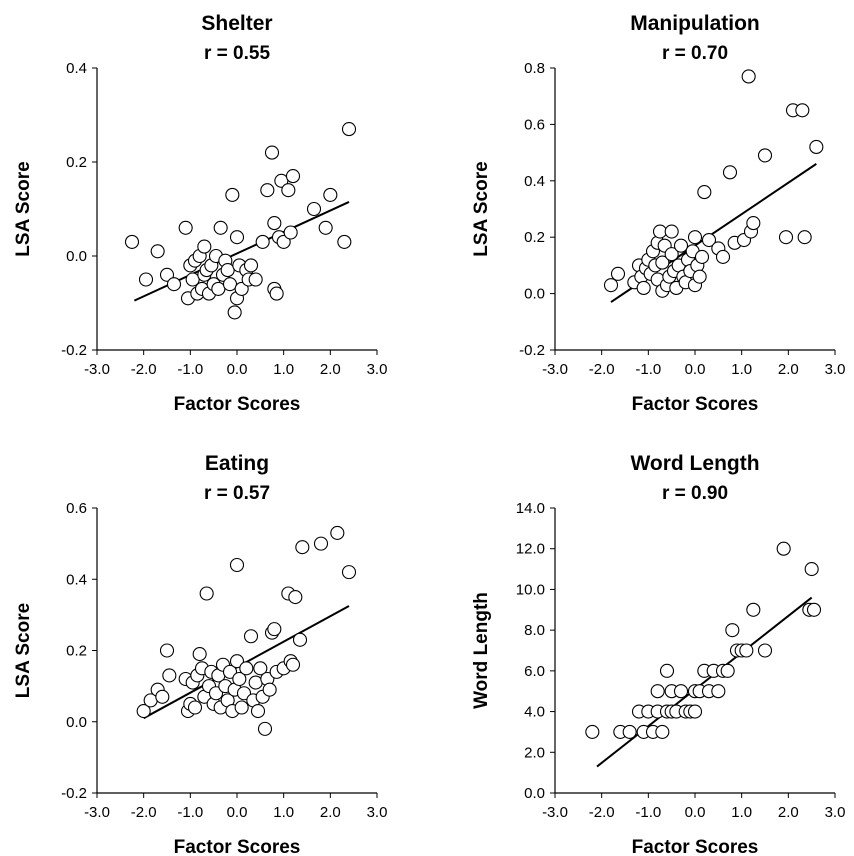  Describe the element at coordinates (555, 812) in the screenshot. I see `x-tick-label: -3.0` at that location.